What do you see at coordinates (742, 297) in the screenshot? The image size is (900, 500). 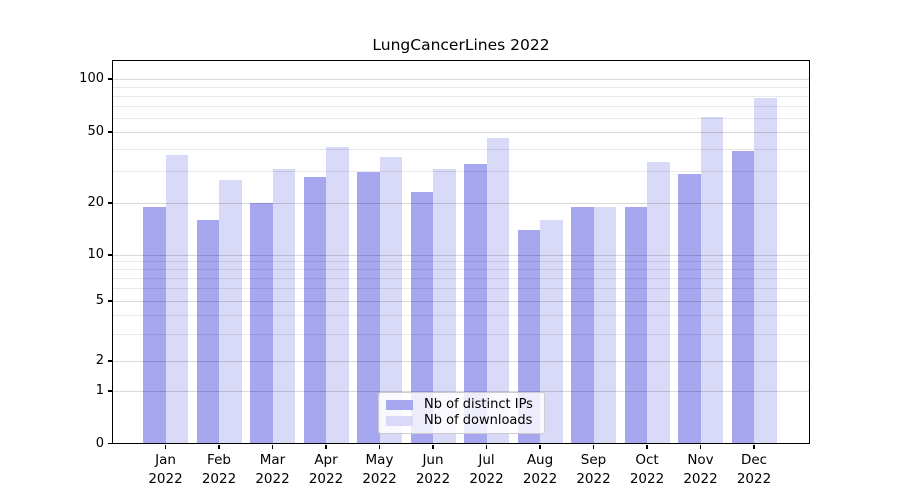 I see `bar-distinct-ips-dec` at bounding box center [742, 297].